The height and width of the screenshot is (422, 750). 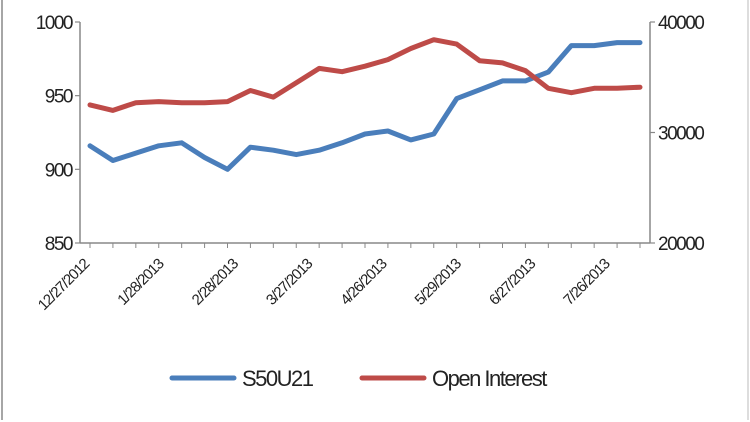 What do you see at coordinates (365, 75) in the screenshot?
I see `series-line-open-interest` at bounding box center [365, 75].